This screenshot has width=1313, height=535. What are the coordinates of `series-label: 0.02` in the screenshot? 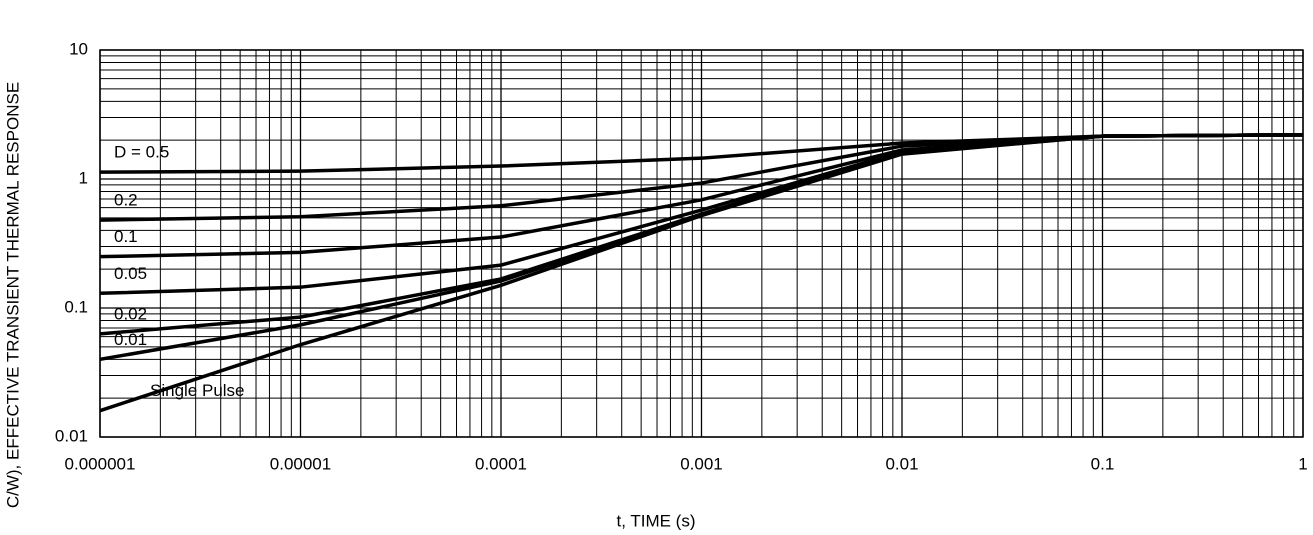 It's located at (130, 313).